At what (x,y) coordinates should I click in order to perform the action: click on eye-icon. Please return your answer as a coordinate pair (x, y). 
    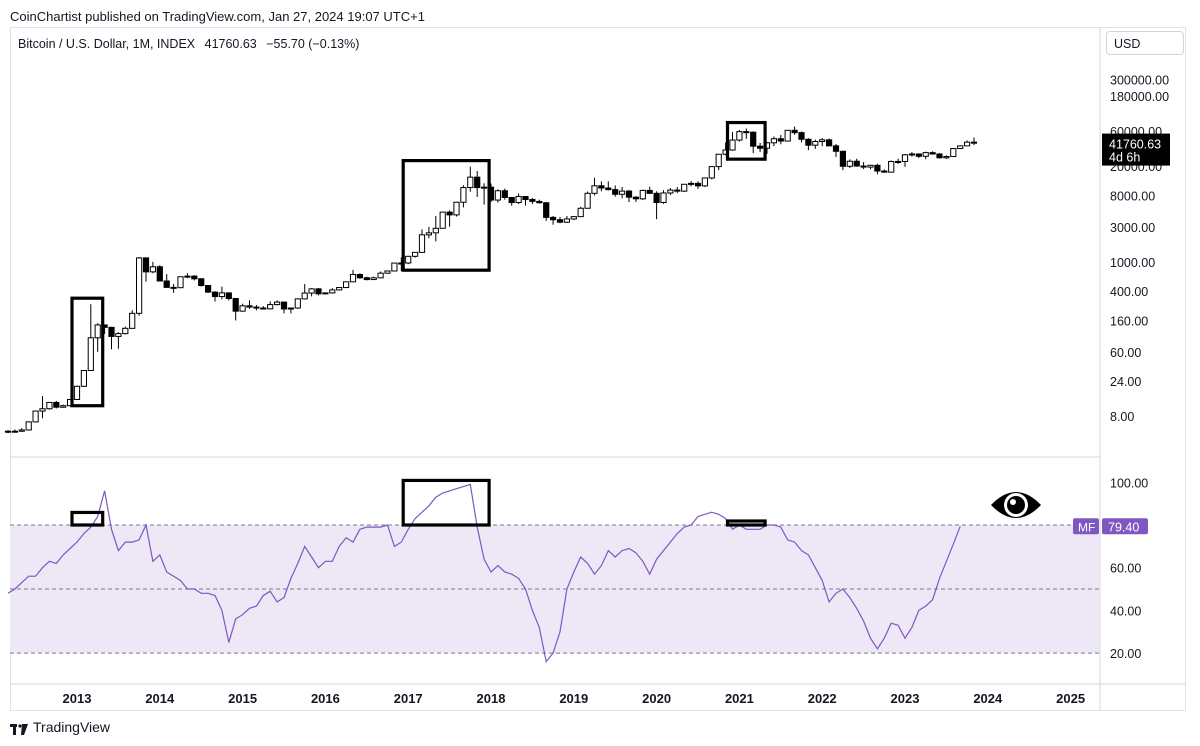
    Looking at the image, I should click on (1016, 505).